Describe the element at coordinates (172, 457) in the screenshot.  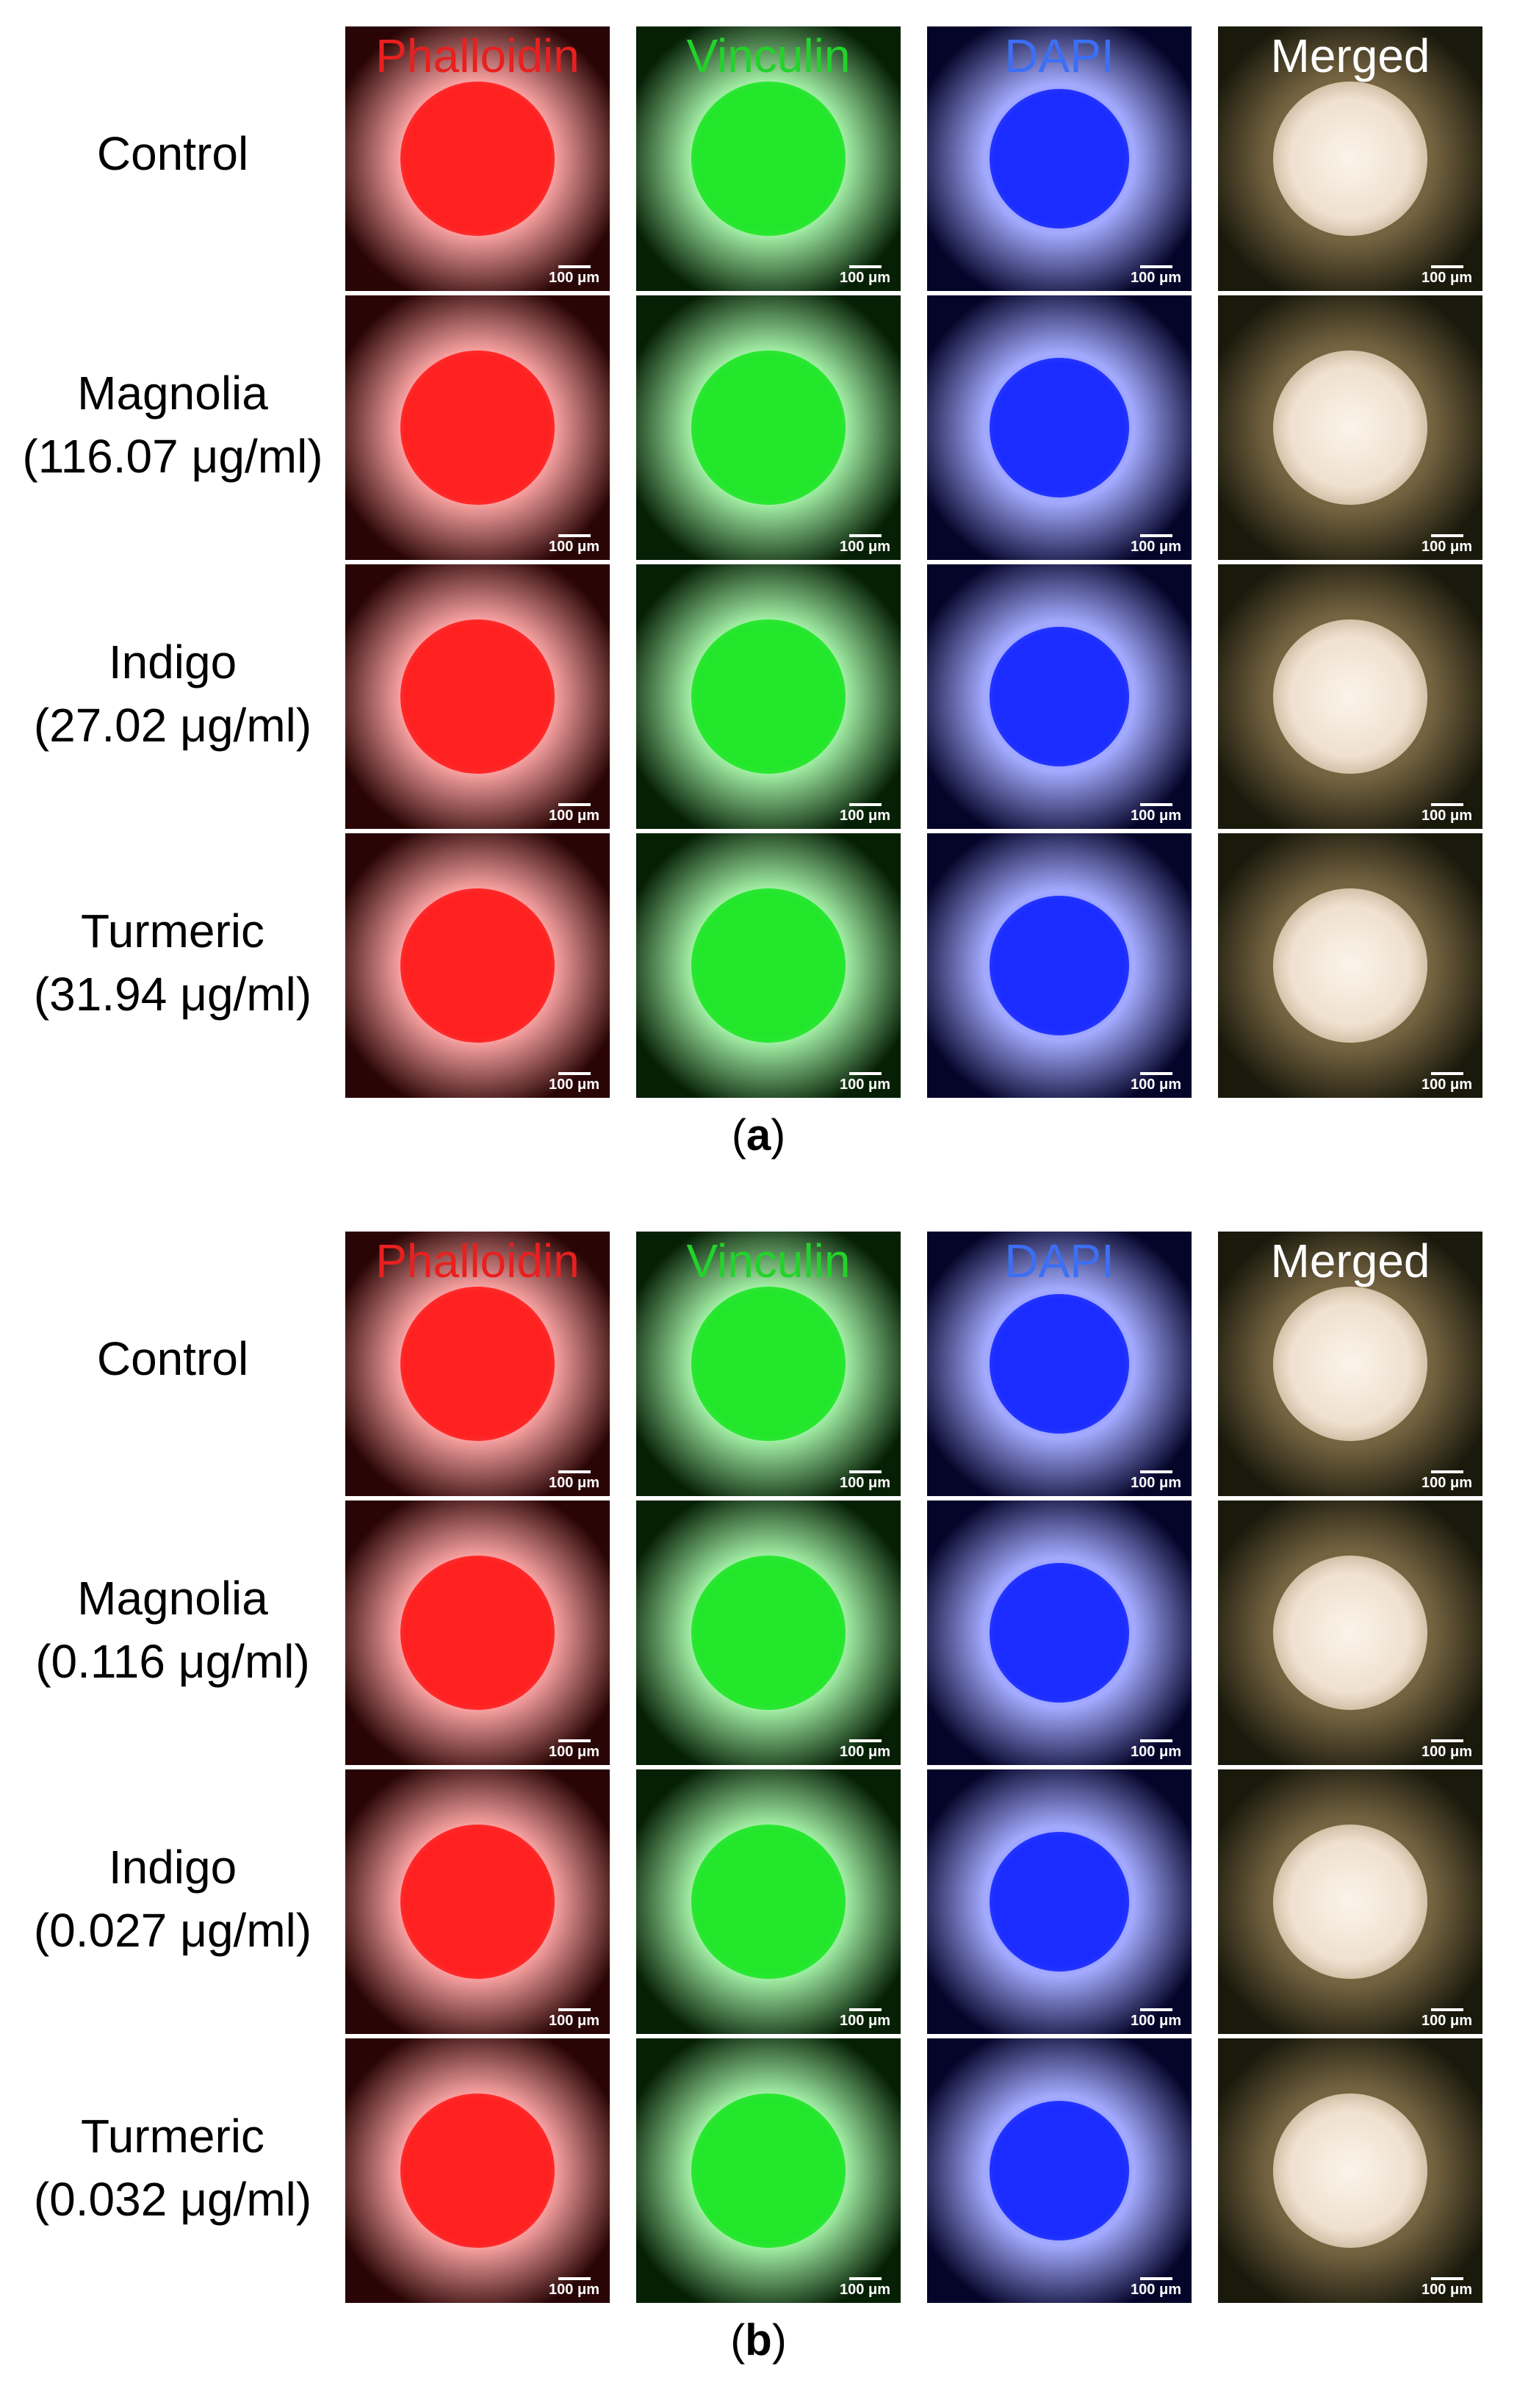
I see `row-dose: (116.07 μg/ml)` at that location.